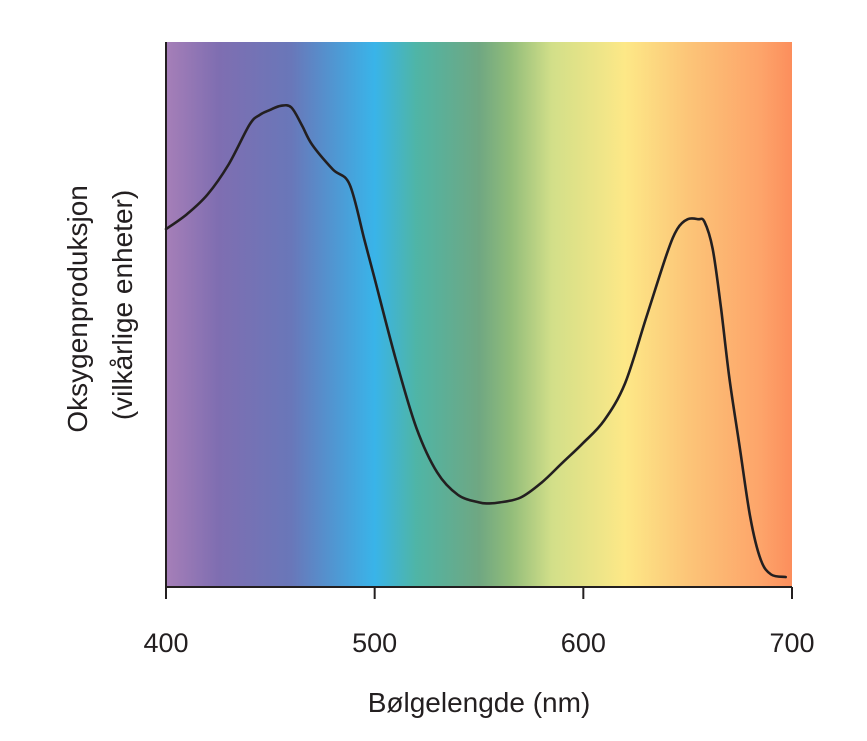  Describe the element at coordinates (122, 305) in the screenshot. I see `y-axis-title-line-2: (vilkårlige enheter)` at that location.